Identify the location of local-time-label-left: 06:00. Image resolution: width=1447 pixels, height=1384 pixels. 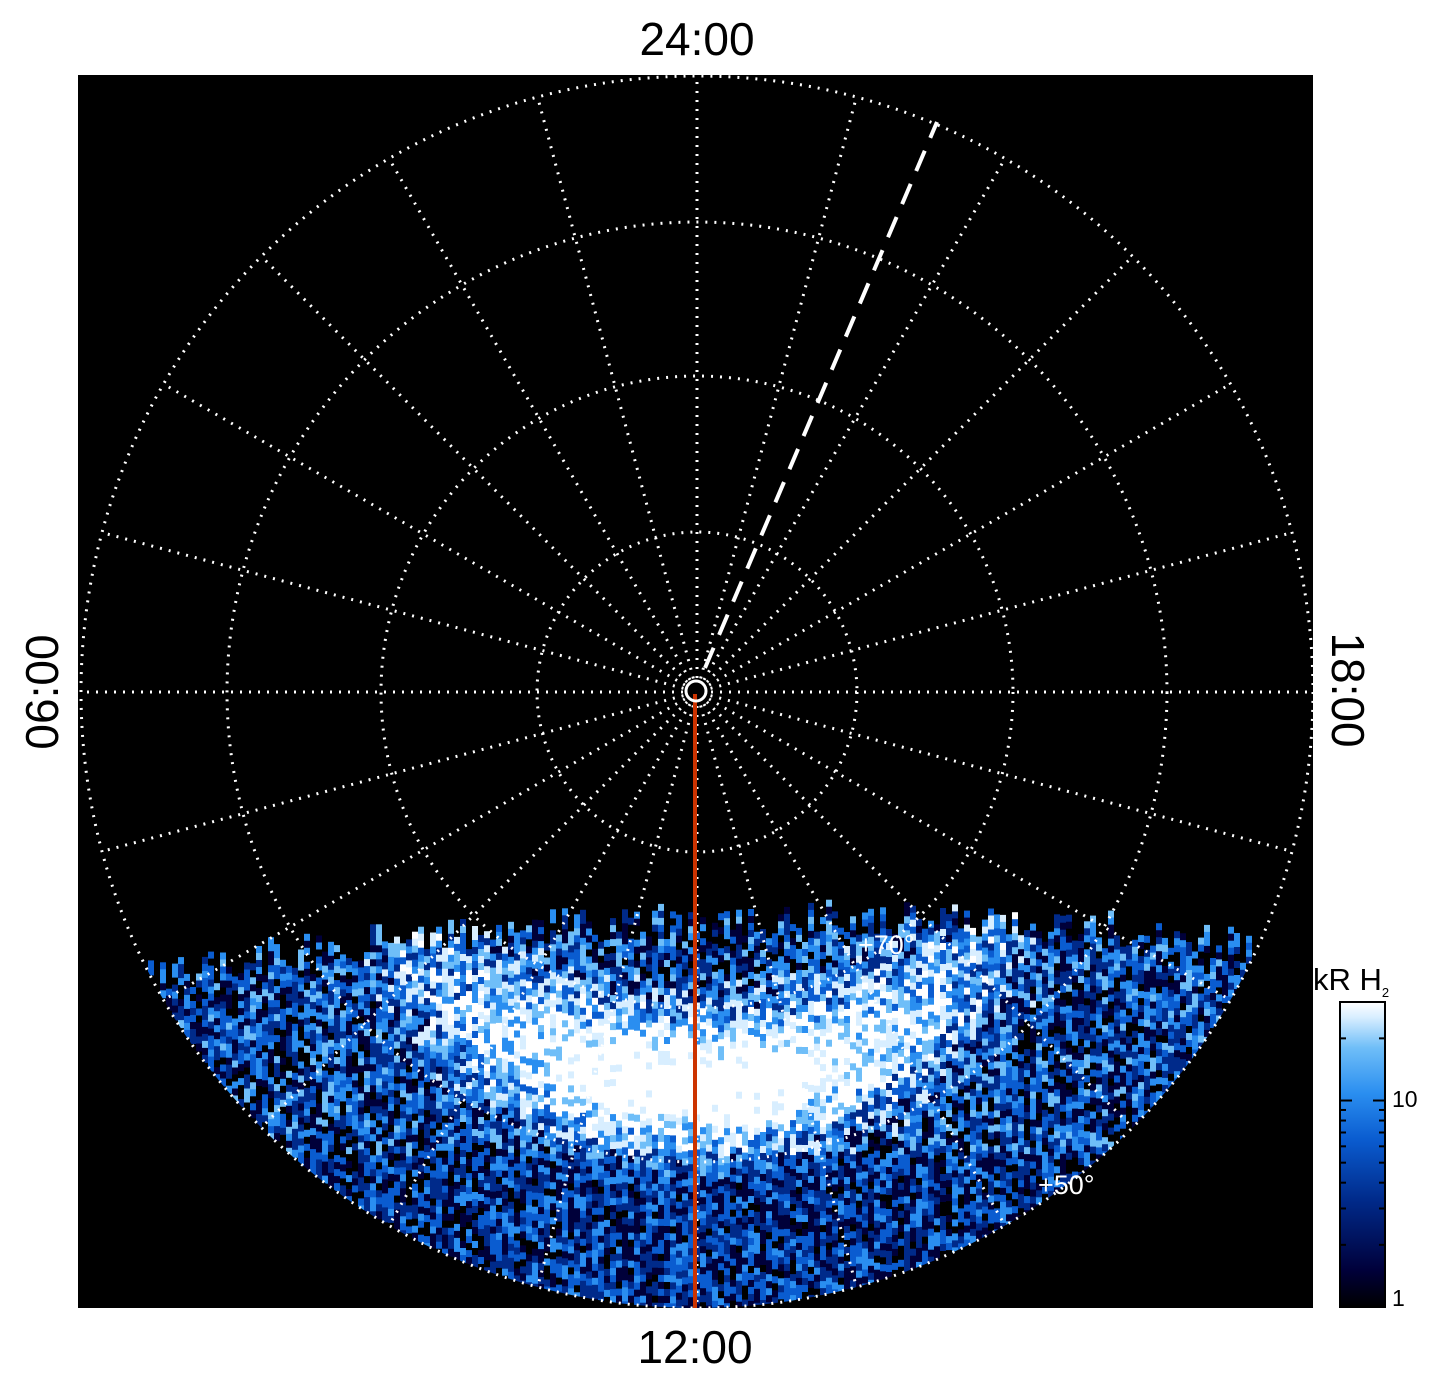
(42, 692).